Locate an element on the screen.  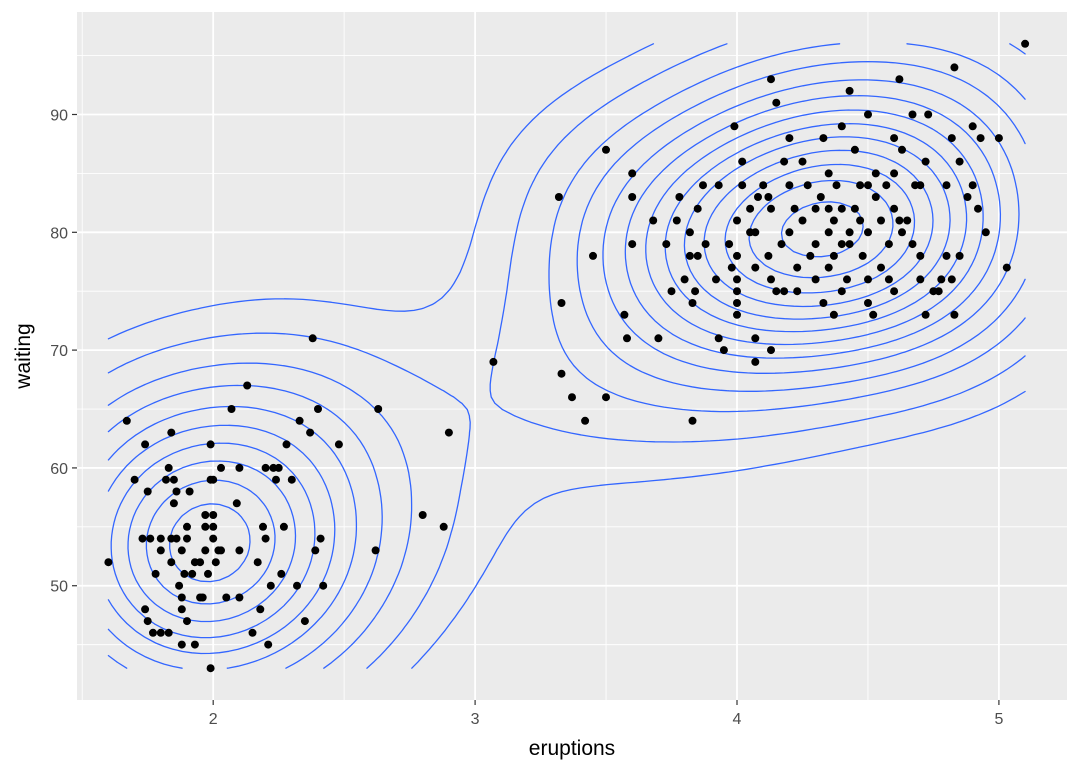
x-tick-label: 3 is located at coordinates (475, 719).